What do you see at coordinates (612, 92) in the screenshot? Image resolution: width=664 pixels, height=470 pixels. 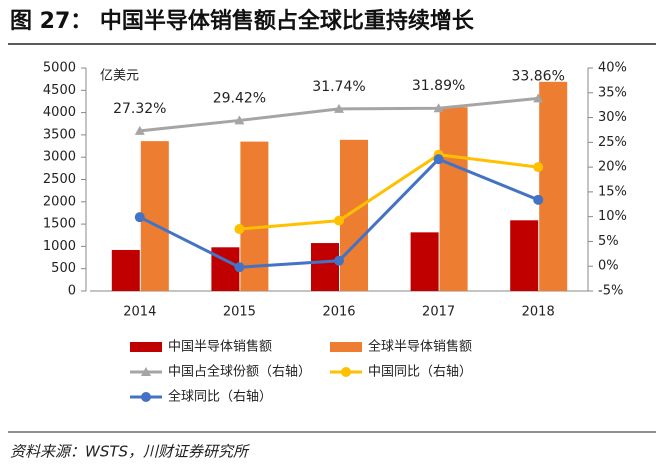 I see `y2-tick-label: 35%` at bounding box center [612, 92].